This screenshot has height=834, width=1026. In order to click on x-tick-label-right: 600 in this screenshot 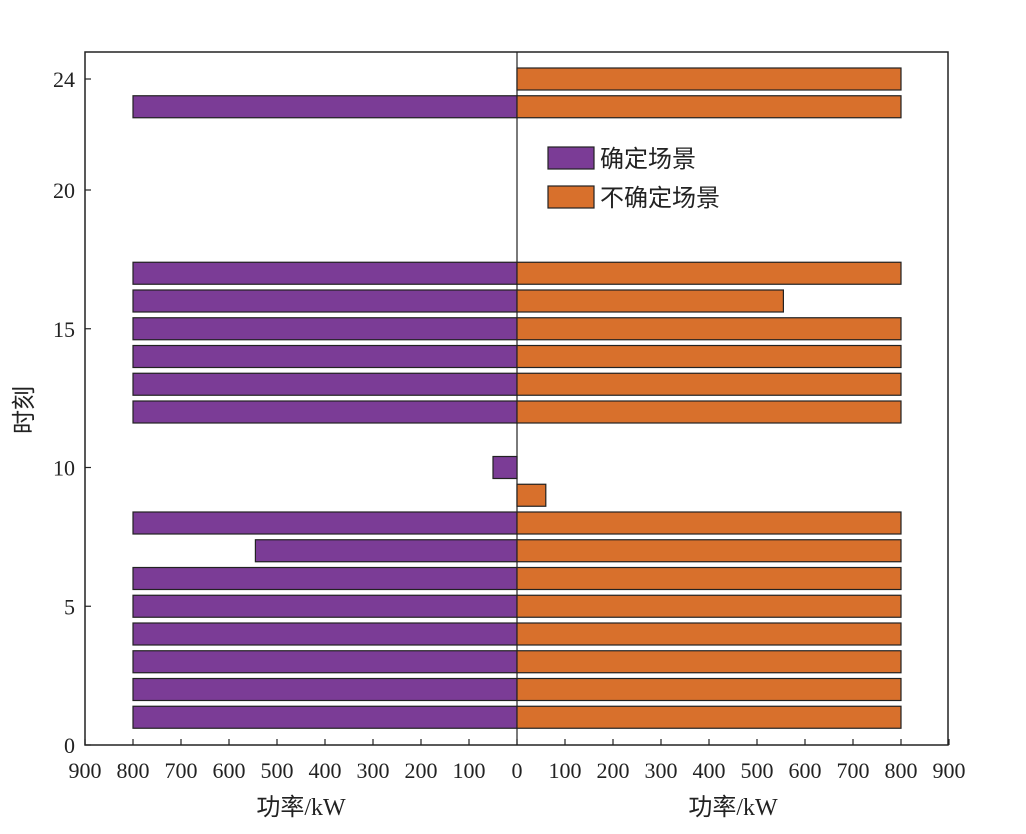, I will do `click(805, 770)`.